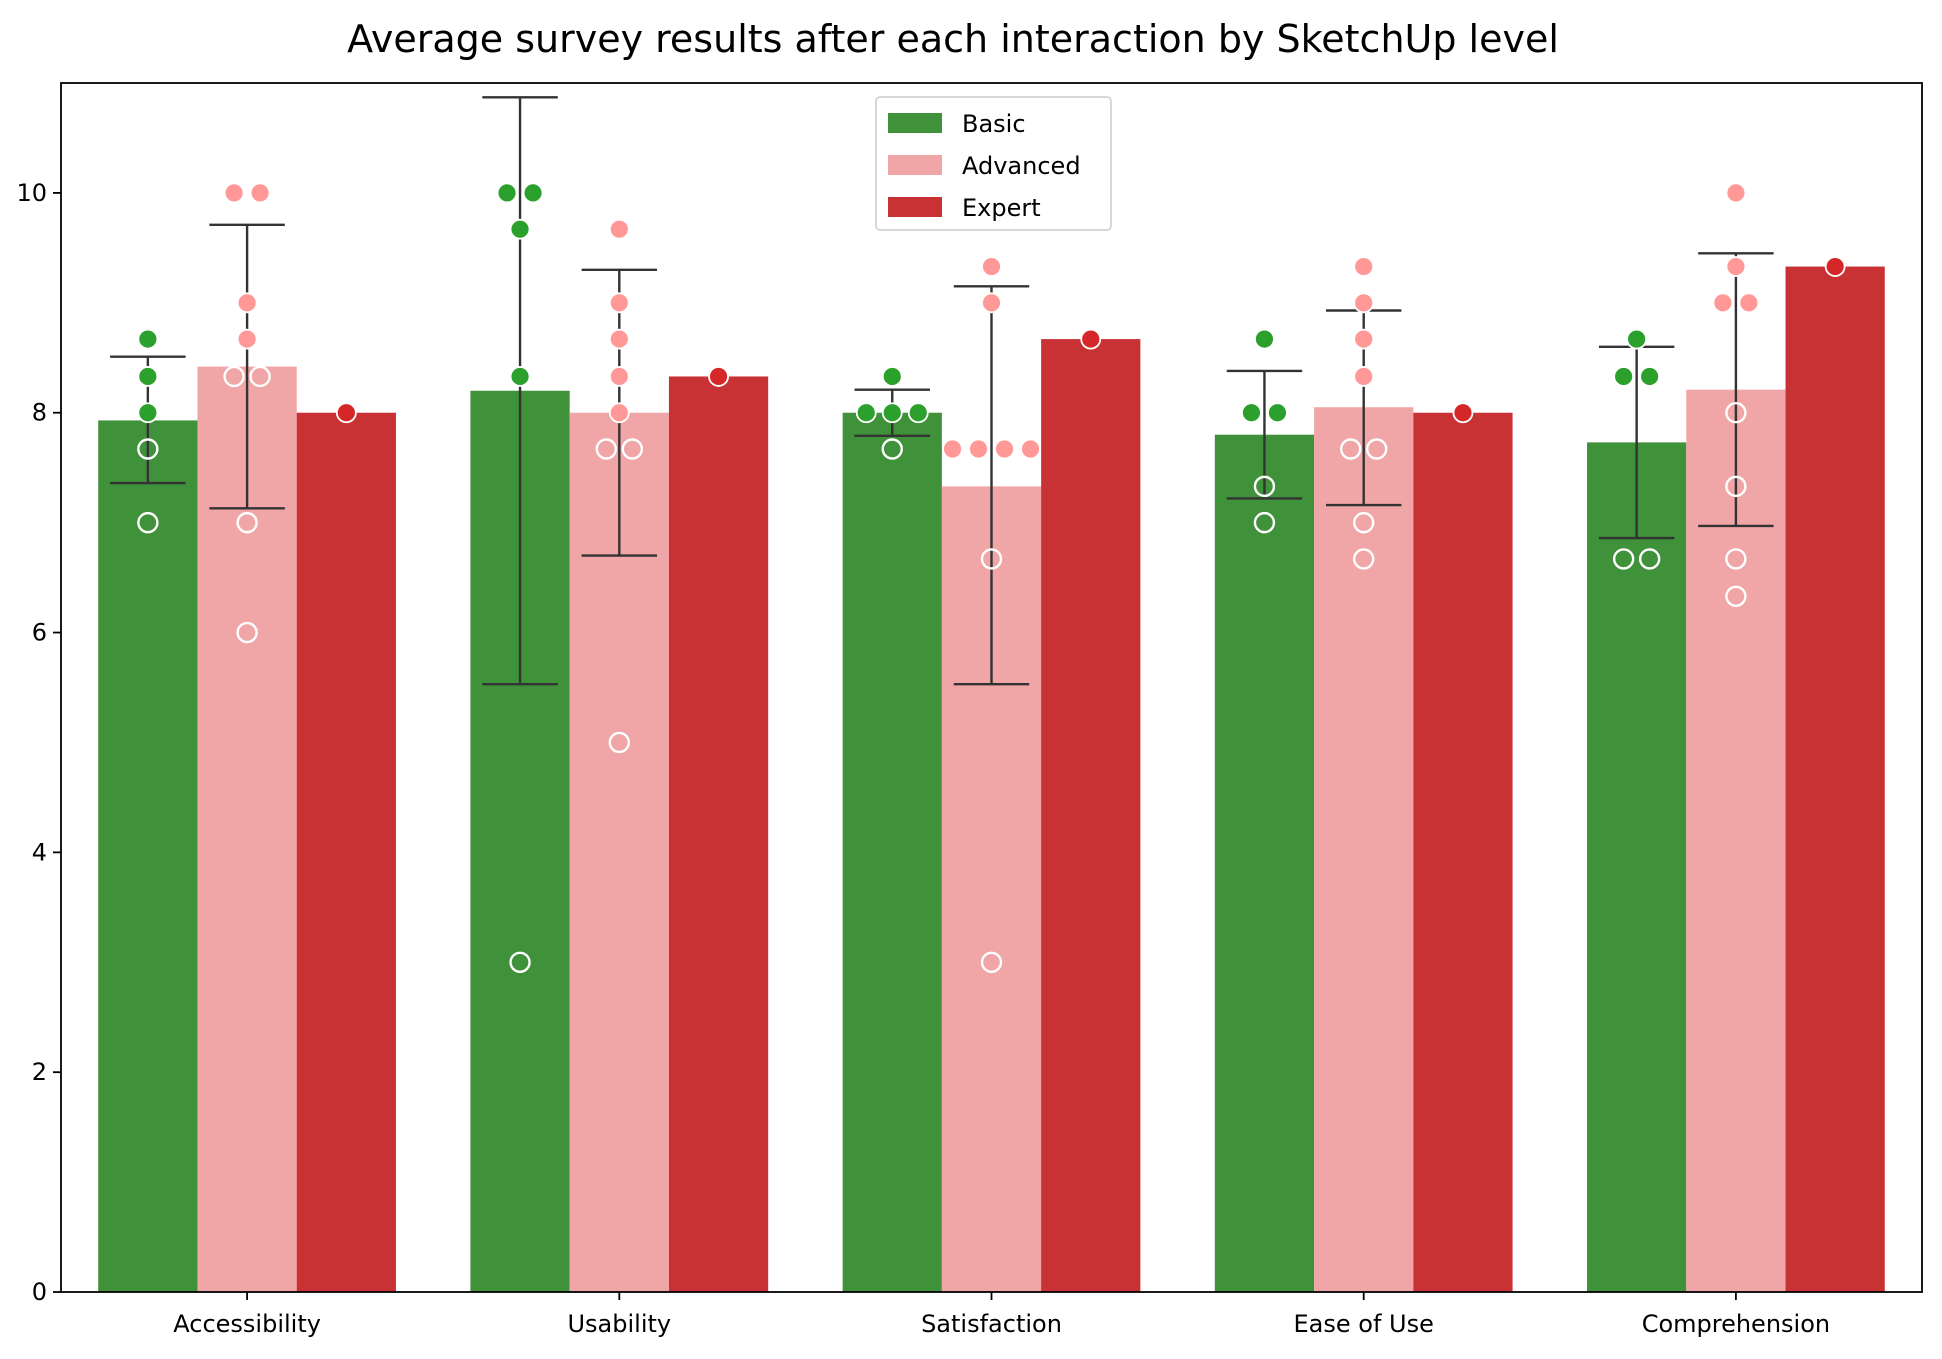  Describe the element at coordinates (1001, 208) in the screenshot. I see `legend-label-expert: Expert` at that location.